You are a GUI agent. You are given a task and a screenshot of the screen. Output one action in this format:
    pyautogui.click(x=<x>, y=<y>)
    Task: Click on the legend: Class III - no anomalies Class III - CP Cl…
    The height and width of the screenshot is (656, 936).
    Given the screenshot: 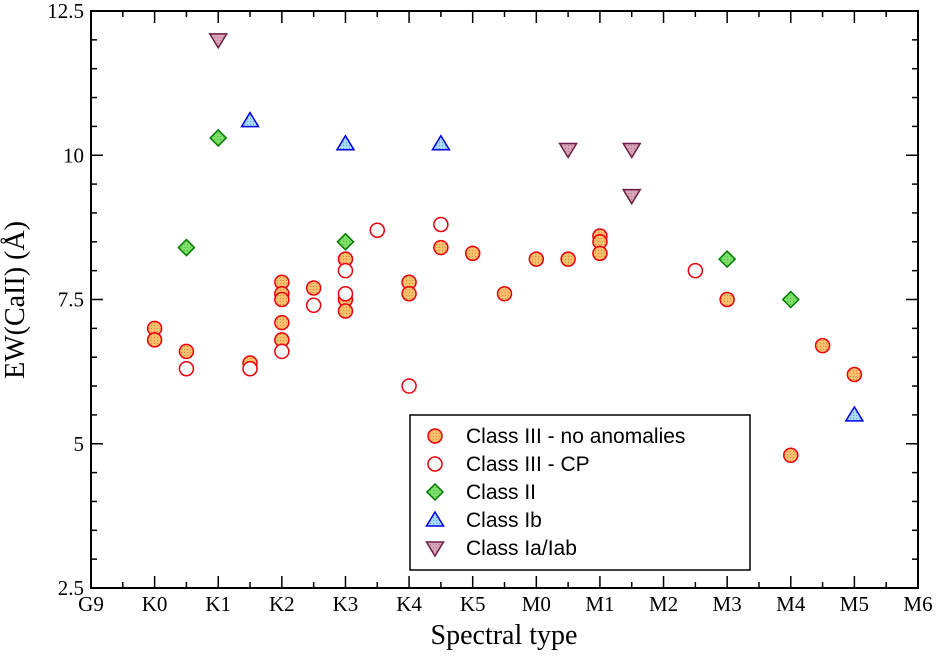 What is the action you would take?
    pyautogui.click(x=580, y=492)
    